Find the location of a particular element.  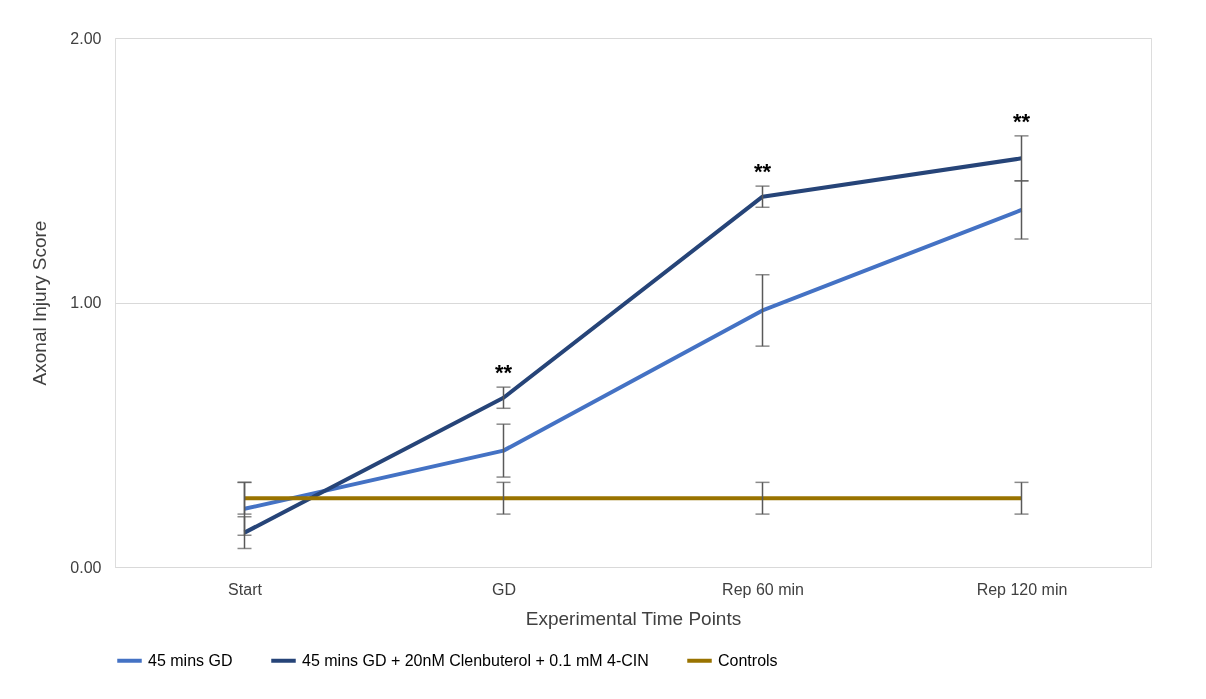

y-tick-label: 2.00 is located at coordinates (86, 38).